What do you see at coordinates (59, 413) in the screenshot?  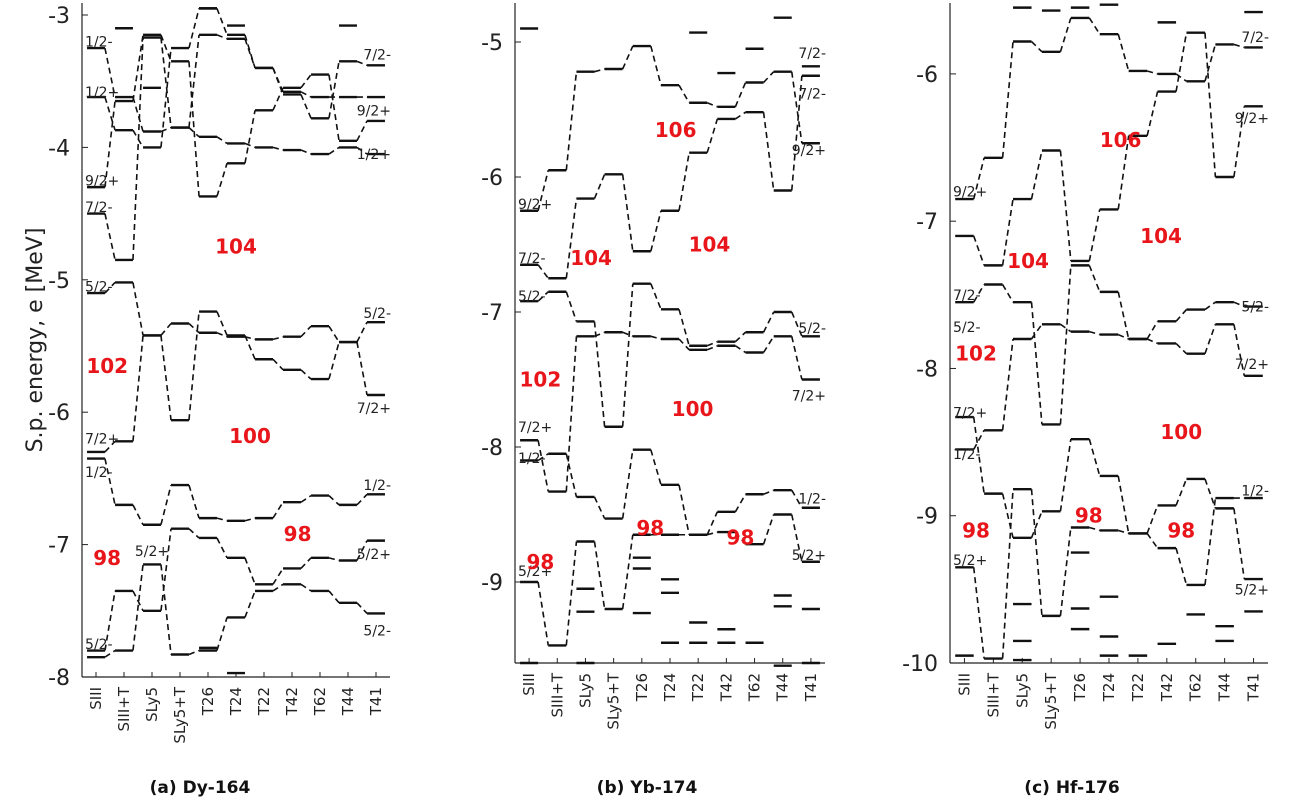 I see `y-tick-label: -6` at bounding box center [59, 413].